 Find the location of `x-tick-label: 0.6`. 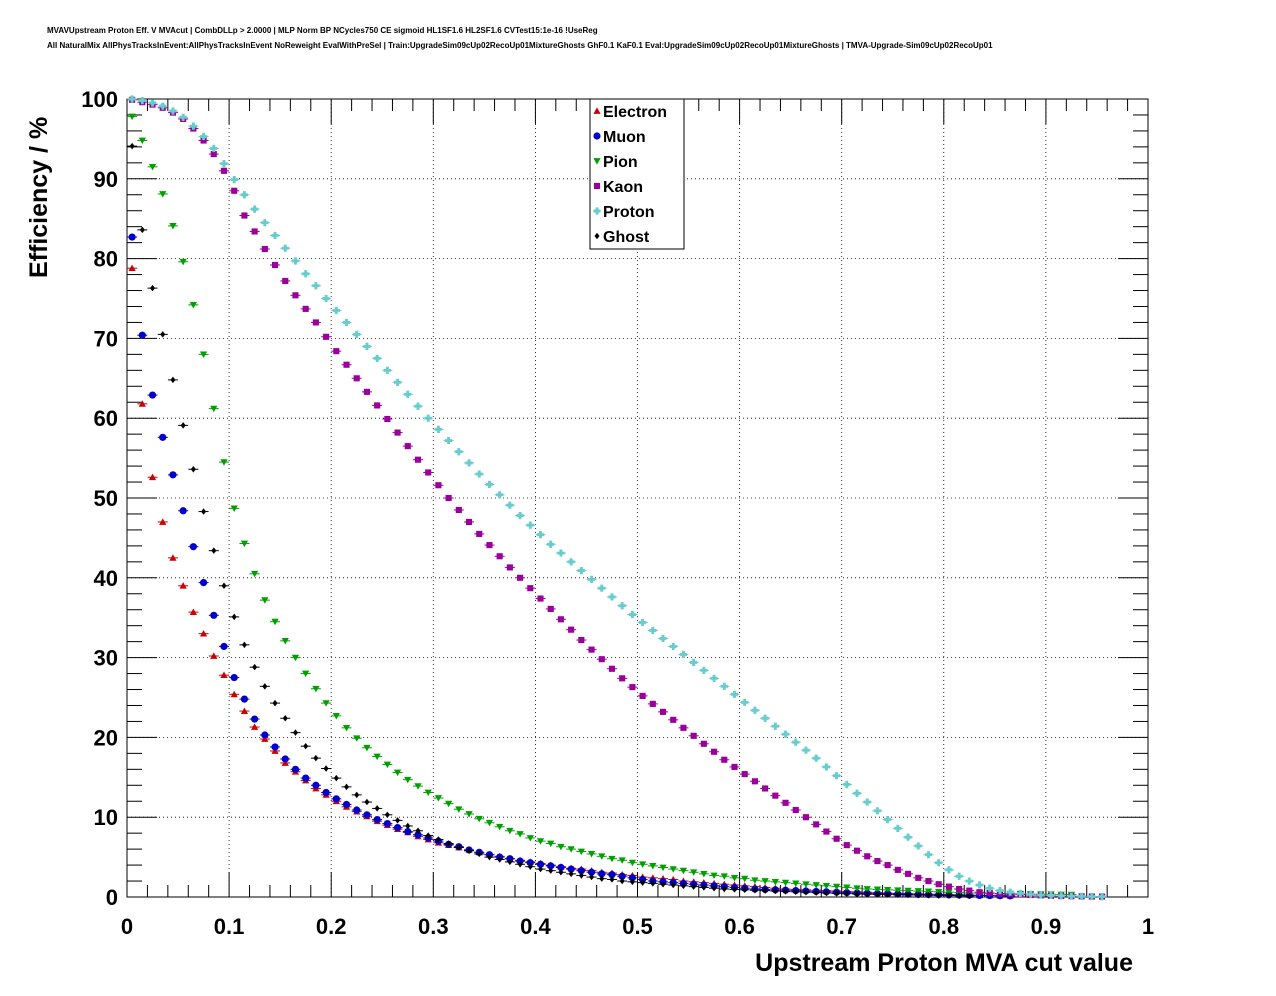

x-tick-label: 0.6 is located at coordinates (739, 926).